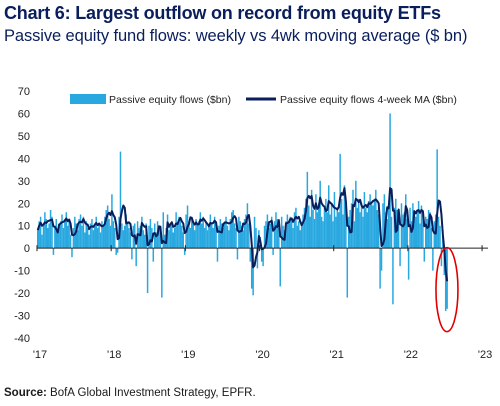 This screenshot has width=500, height=406. Describe the element at coordinates (411, 355) in the screenshot. I see `x-tick-label: '22` at that location.